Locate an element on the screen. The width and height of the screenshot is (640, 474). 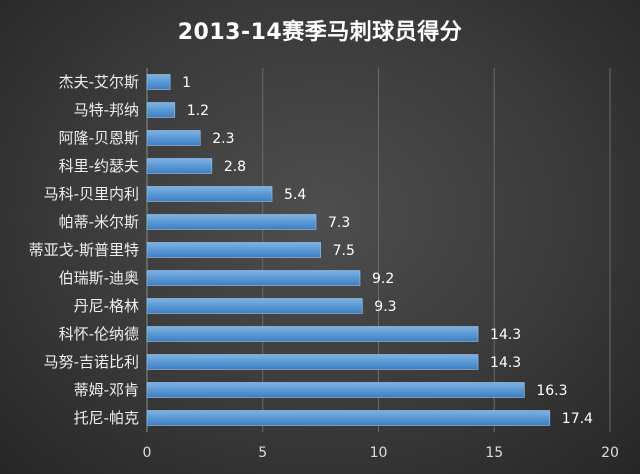
category-label: 阿隆-贝恩斯 is located at coordinates (99, 138).